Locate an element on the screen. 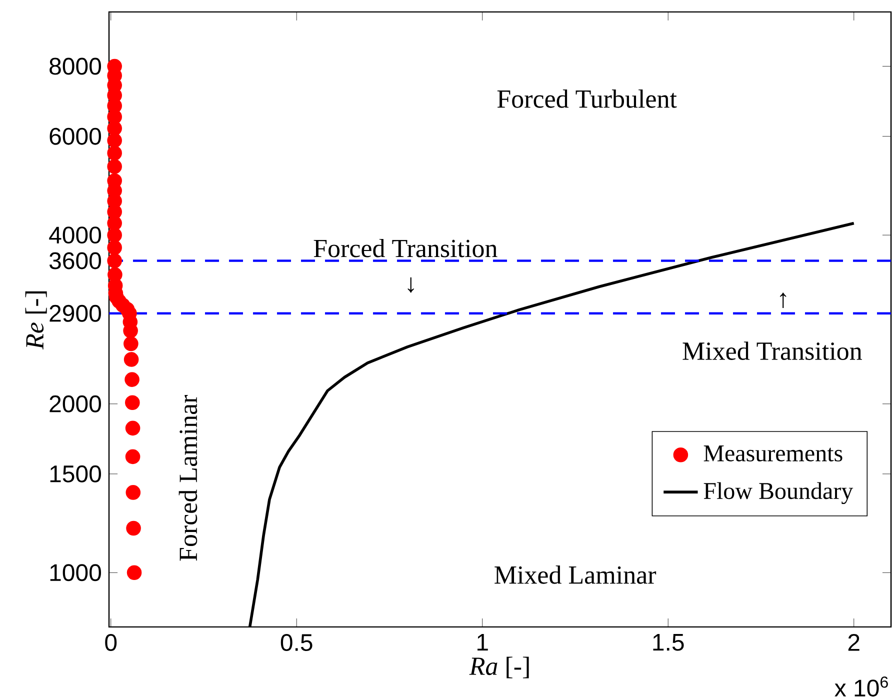 This screenshot has height=699, width=892. annotation: Forced Turbulent is located at coordinates (587, 99).